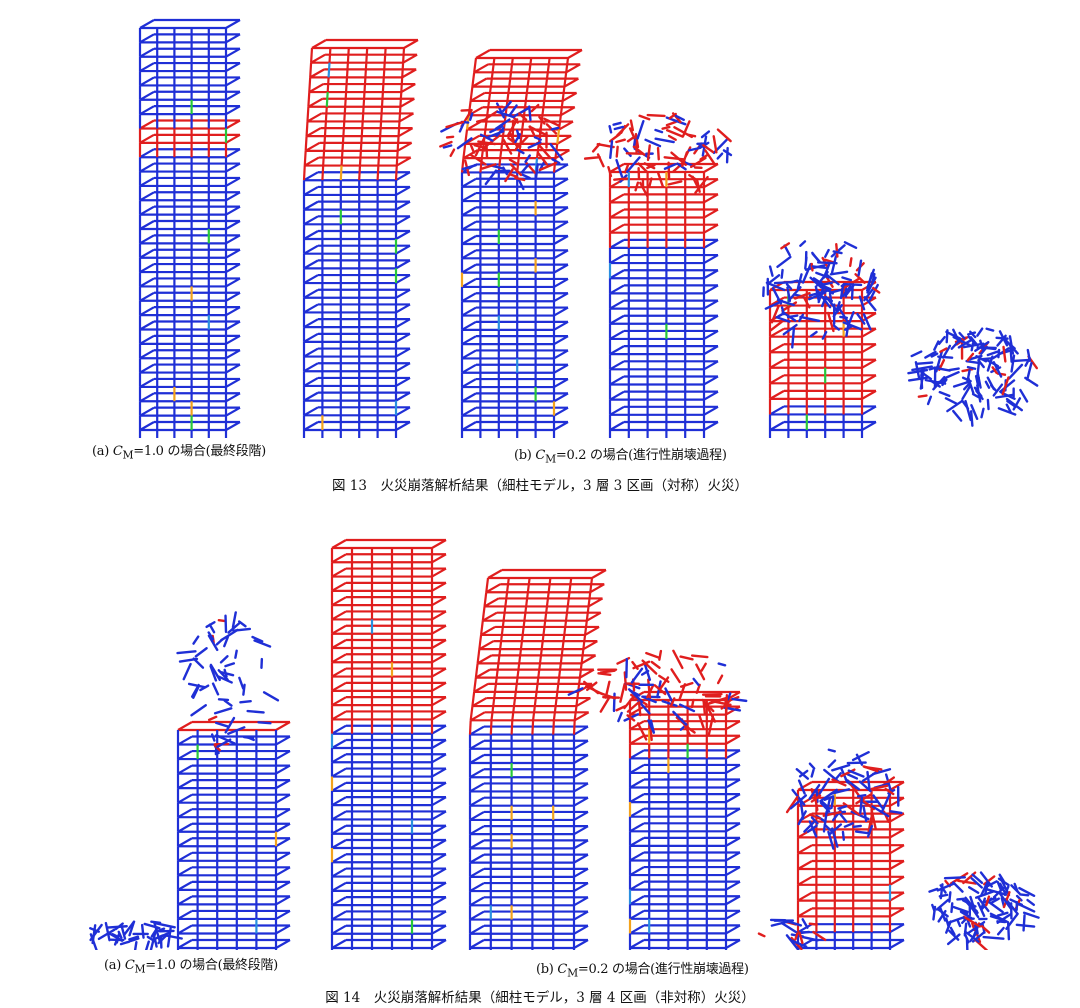  What do you see at coordinates (233, 835) in the screenshot?
I see `model-a-final` at bounding box center [233, 835].